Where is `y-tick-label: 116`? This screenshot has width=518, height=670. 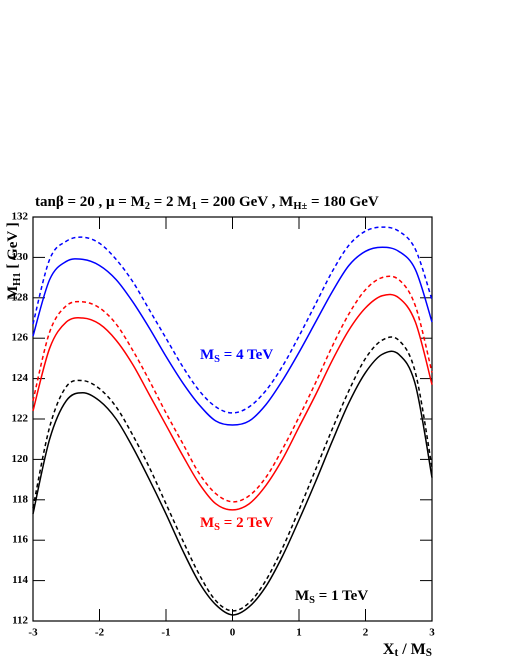
y-tick-label: 116 is located at coordinates (20, 540).